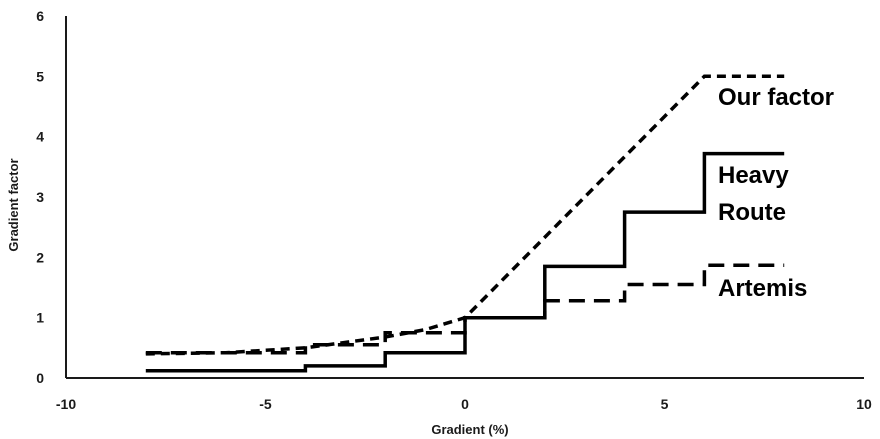 This screenshot has height=439, width=880. Describe the element at coordinates (40, 76) in the screenshot. I see `y-tick-label: 5` at that location.